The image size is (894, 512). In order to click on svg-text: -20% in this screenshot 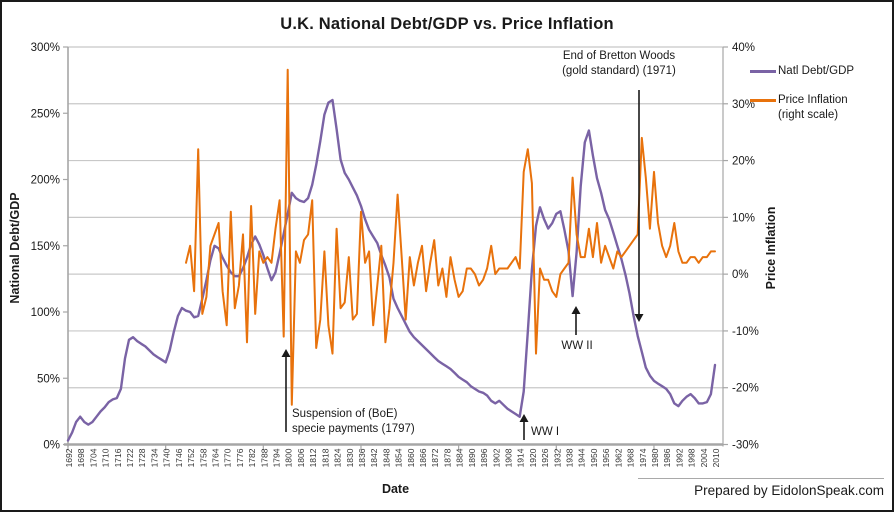, I will do `click(745, 389)`.